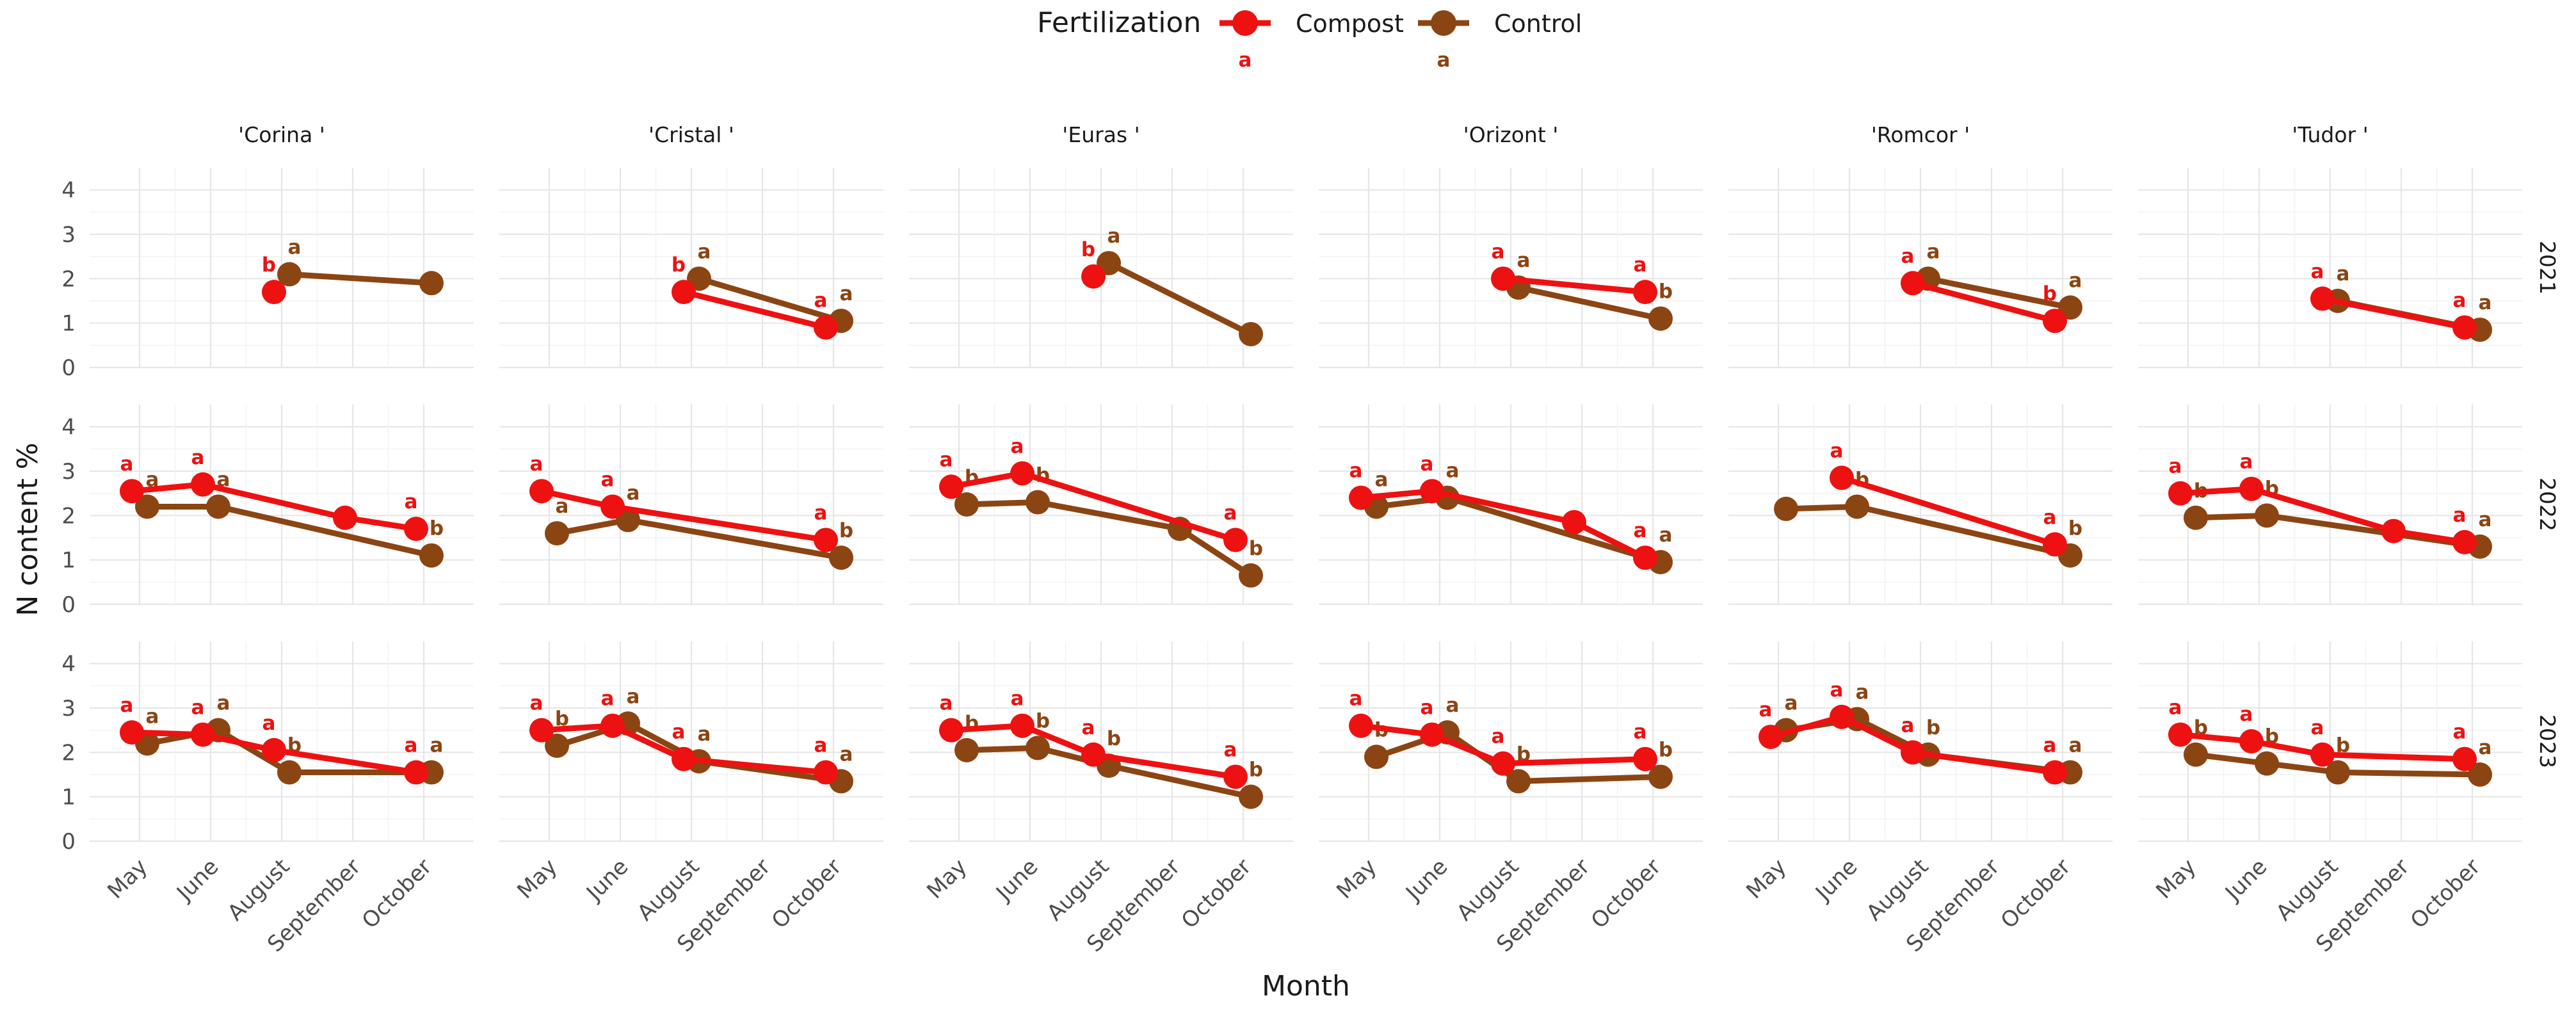 The height and width of the screenshot is (1014, 2576). I want to click on legend-entry-control: Control a, so click(1500, 41).